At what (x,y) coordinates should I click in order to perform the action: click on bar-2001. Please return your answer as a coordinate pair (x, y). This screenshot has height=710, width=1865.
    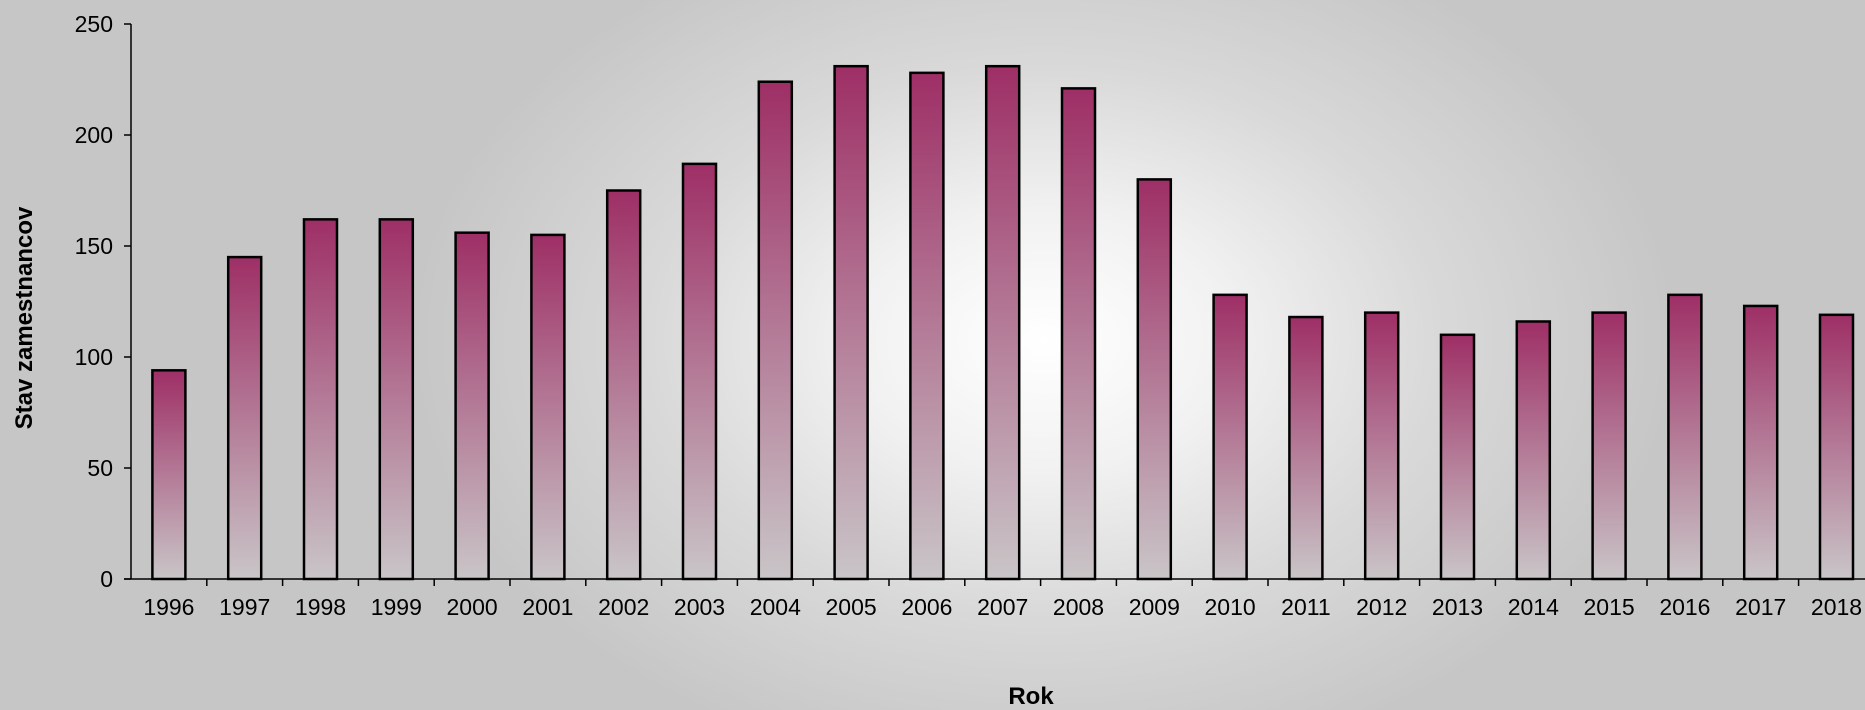
    Looking at the image, I should click on (548, 407).